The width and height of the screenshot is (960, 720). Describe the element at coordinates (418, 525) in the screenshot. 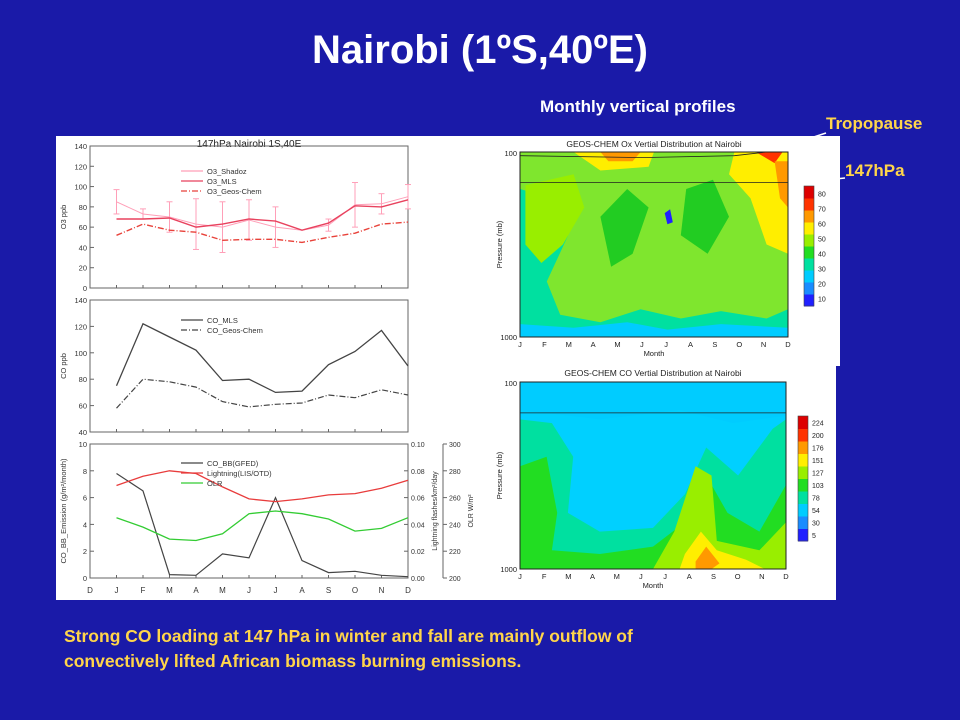

I see `y2-tick-label: 0.04` at that location.